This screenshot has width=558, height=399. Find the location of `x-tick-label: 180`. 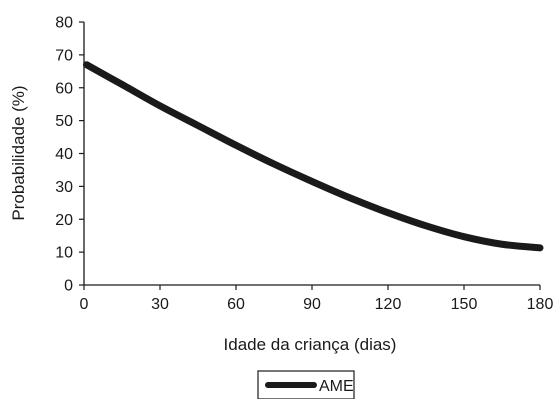

x-tick-label: 180 is located at coordinates (540, 304).